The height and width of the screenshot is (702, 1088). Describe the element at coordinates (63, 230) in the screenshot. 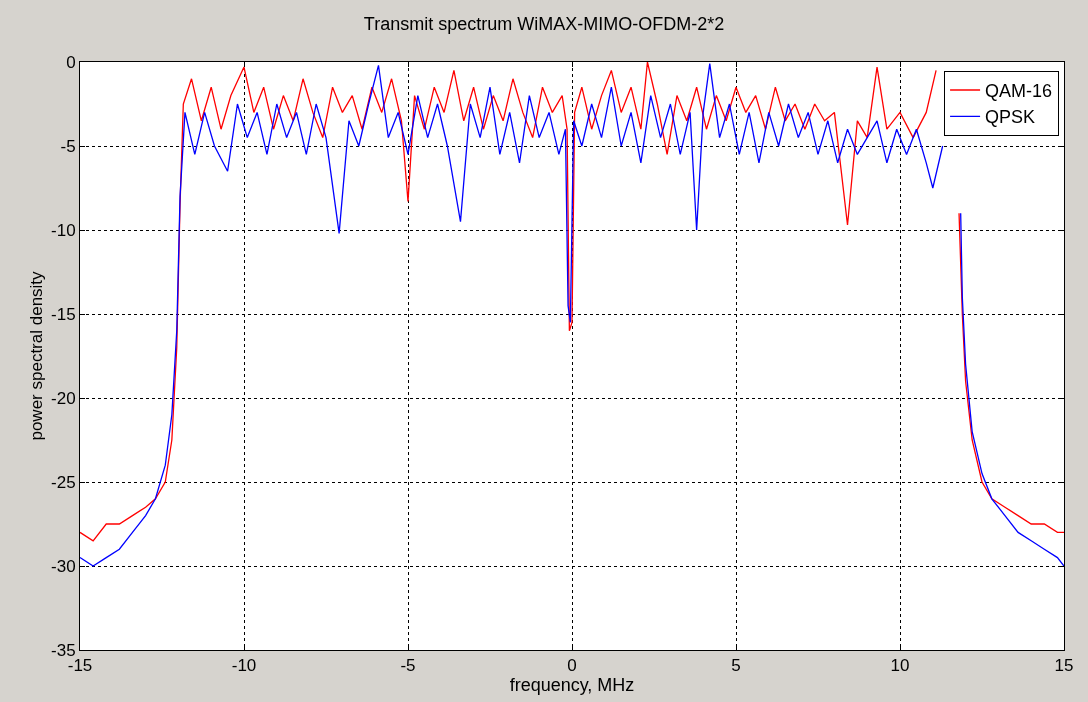

I see `y-tick-label: -10` at that location.